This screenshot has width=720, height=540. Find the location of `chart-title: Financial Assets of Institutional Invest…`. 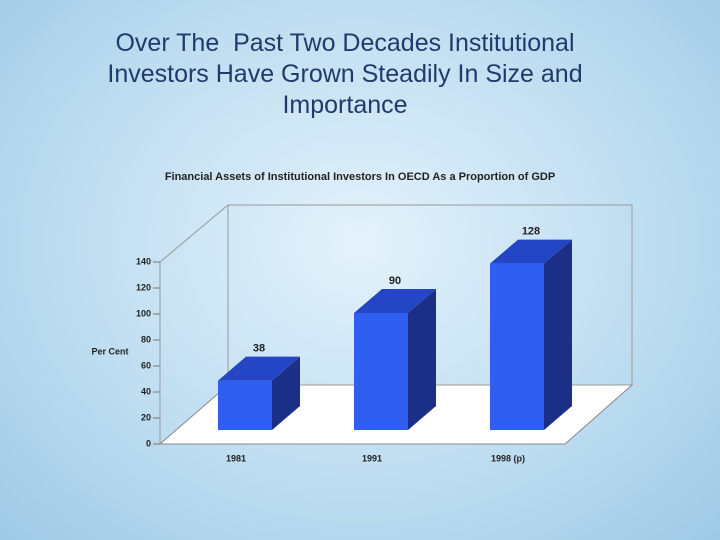

chart-title: Financial Assets of Institutional Invest… is located at coordinates (360, 177).